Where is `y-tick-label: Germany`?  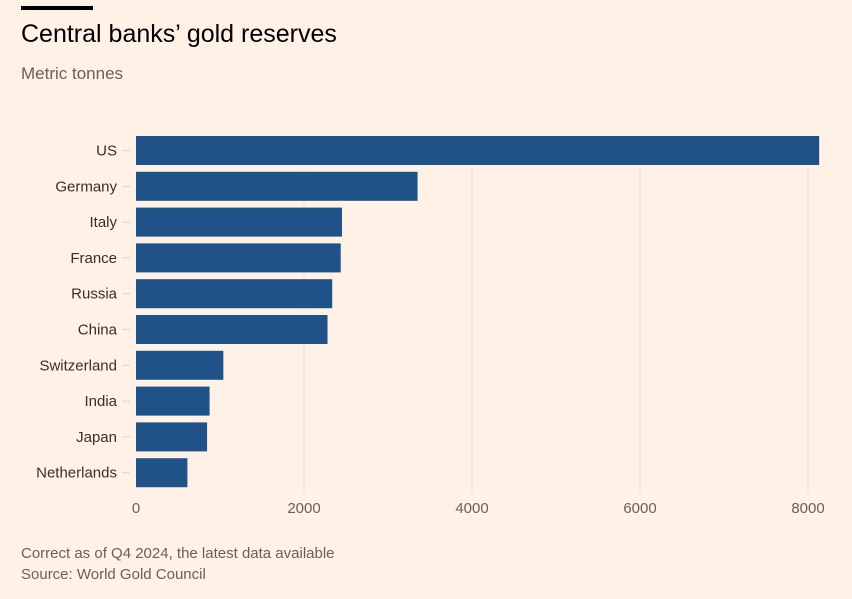
y-tick-label: Germany is located at coordinates (86, 186).